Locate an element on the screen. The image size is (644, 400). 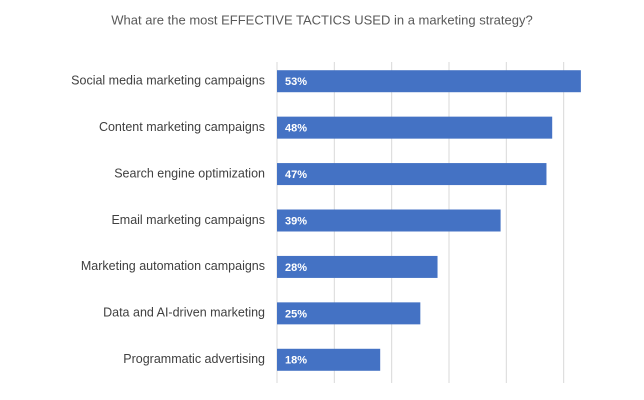
y-tick-label: Social media marketing campaigns is located at coordinates (168, 81).